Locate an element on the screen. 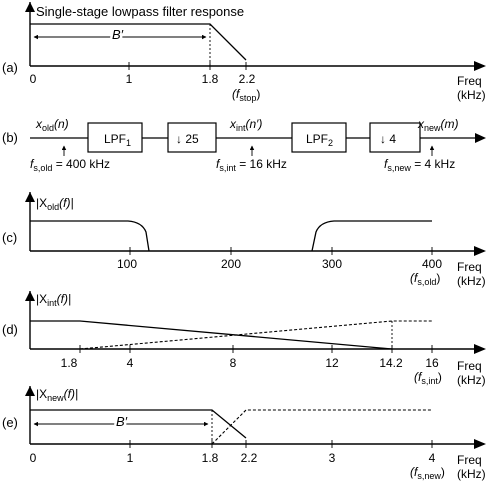 This screenshot has height=482, width=500. panel-a-label: (a) is located at coordinates (10, 67).